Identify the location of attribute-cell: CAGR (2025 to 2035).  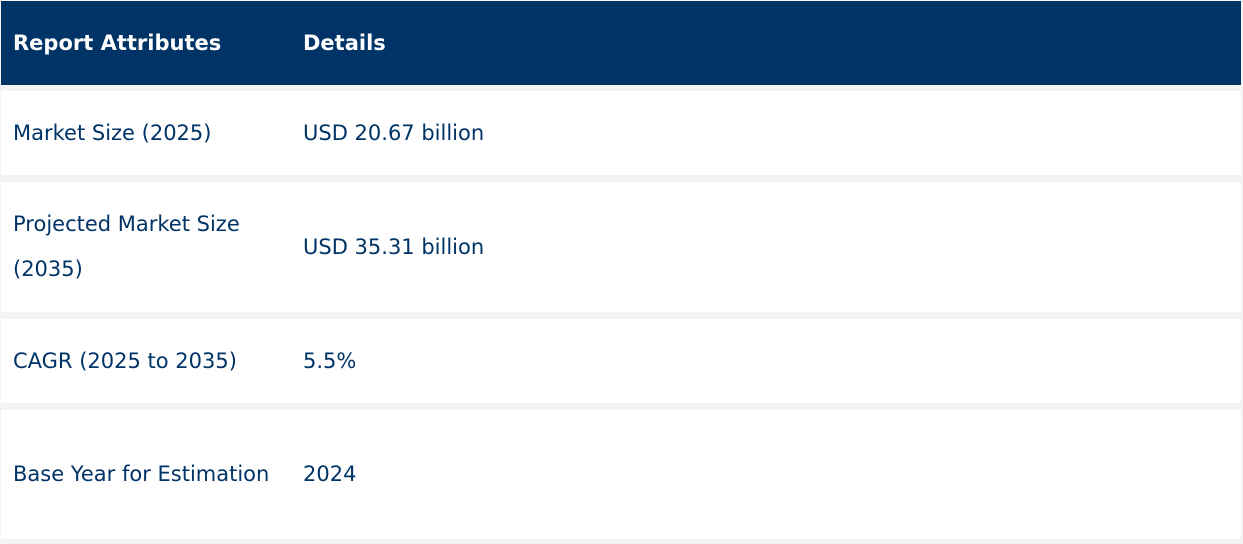
(125, 360).